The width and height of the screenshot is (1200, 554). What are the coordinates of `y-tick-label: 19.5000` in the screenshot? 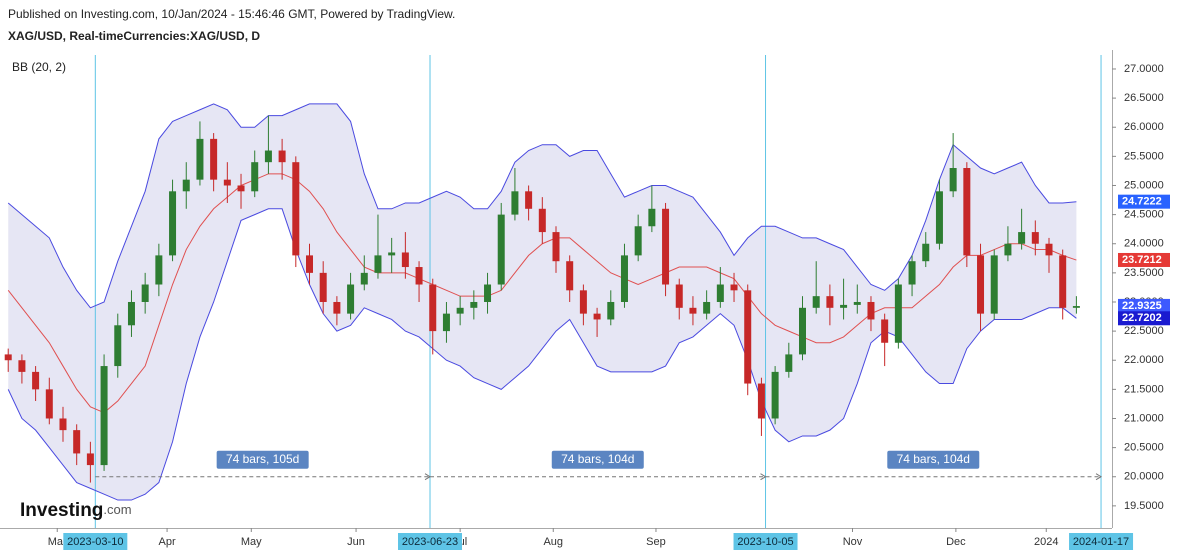 It's located at (1144, 506).